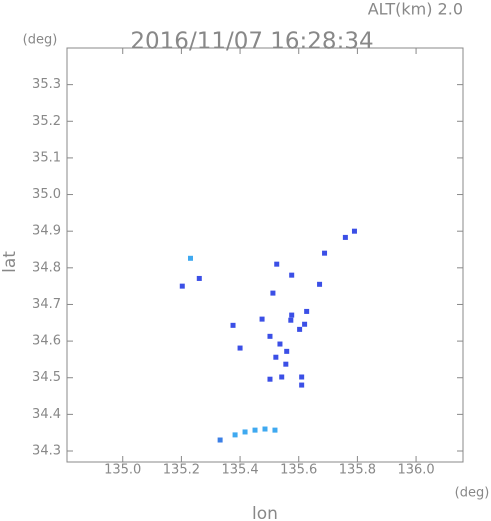 Image resolution: width=491 pixels, height=521 pixels. What do you see at coordinates (239, 470) in the screenshot?
I see `x-tick-label: 135.4` at bounding box center [239, 470].